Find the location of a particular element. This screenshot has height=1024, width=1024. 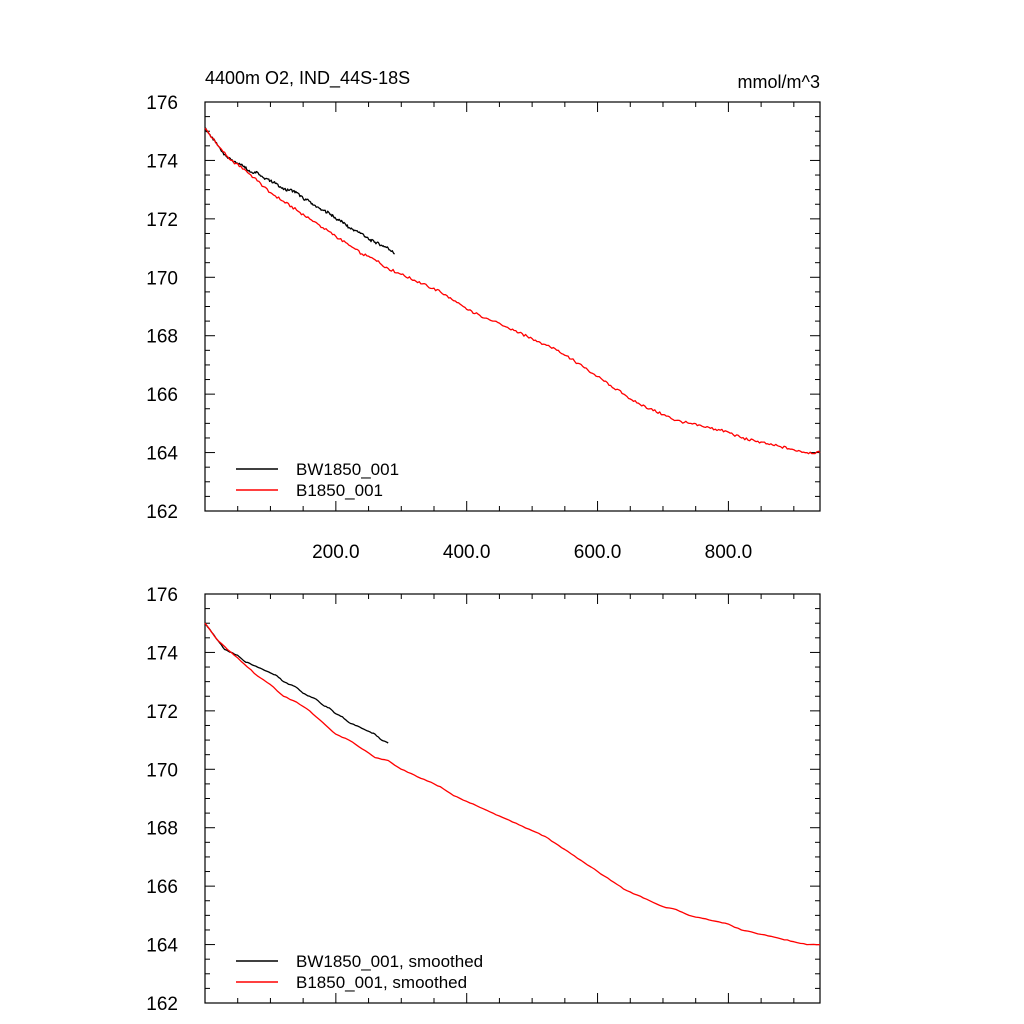

x-tick-label: 600.0 is located at coordinates (598, 552).